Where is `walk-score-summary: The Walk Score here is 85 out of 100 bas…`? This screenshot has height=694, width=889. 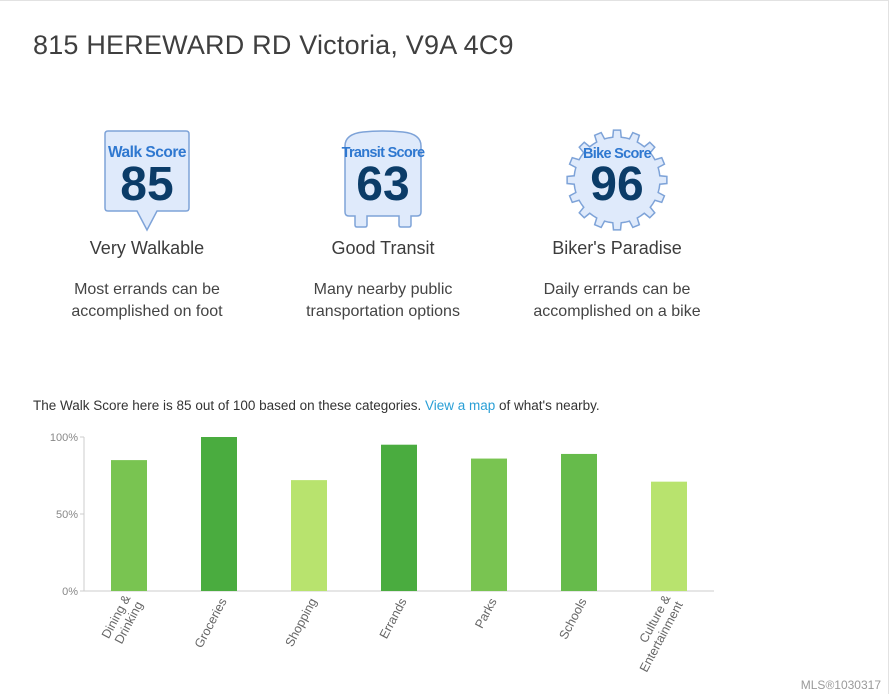
walk-score-summary: The Walk Score here is 85 out of 100 bas… is located at coordinates (316, 405).